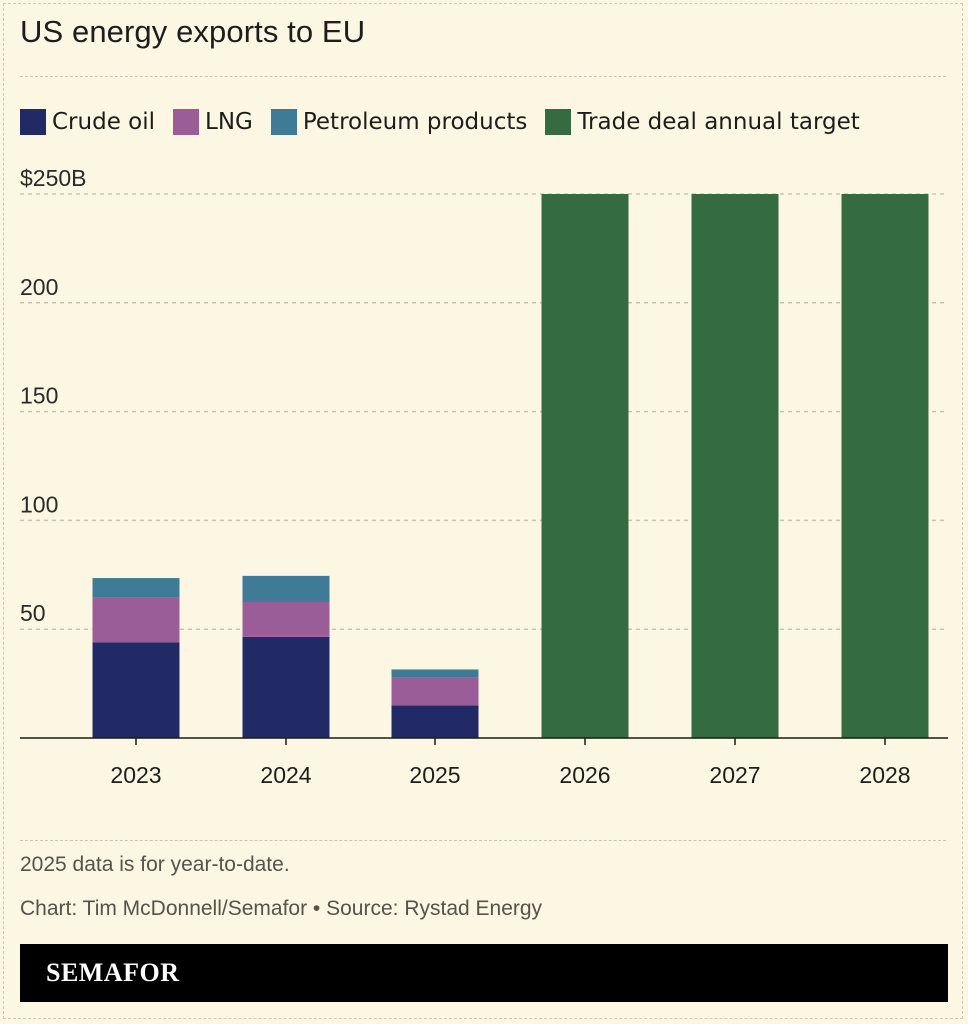 This screenshot has height=1024, width=968. What do you see at coordinates (483, 76) in the screenshot?
I see `title-divider` at bounding box center [483, 76].